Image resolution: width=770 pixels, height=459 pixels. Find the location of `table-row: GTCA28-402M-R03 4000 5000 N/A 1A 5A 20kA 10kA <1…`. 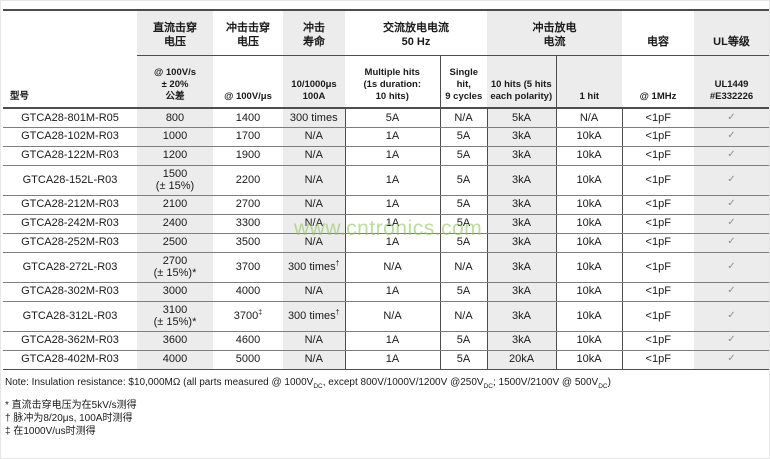

table-row: GTCA28-402M-R03 4000 5000 N/A 1A 5A 20kA 10kA <1… is located at coordinates (386, 360).